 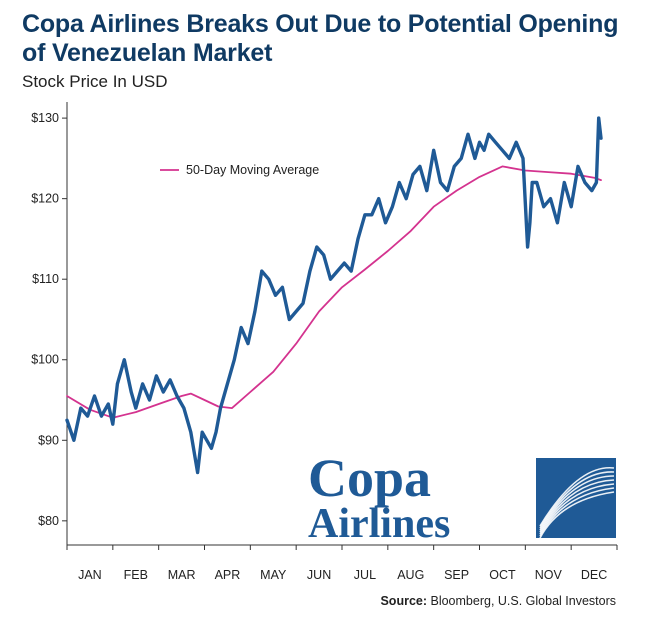 I want to click on month-label: JUN, so click(x=319, y=575).